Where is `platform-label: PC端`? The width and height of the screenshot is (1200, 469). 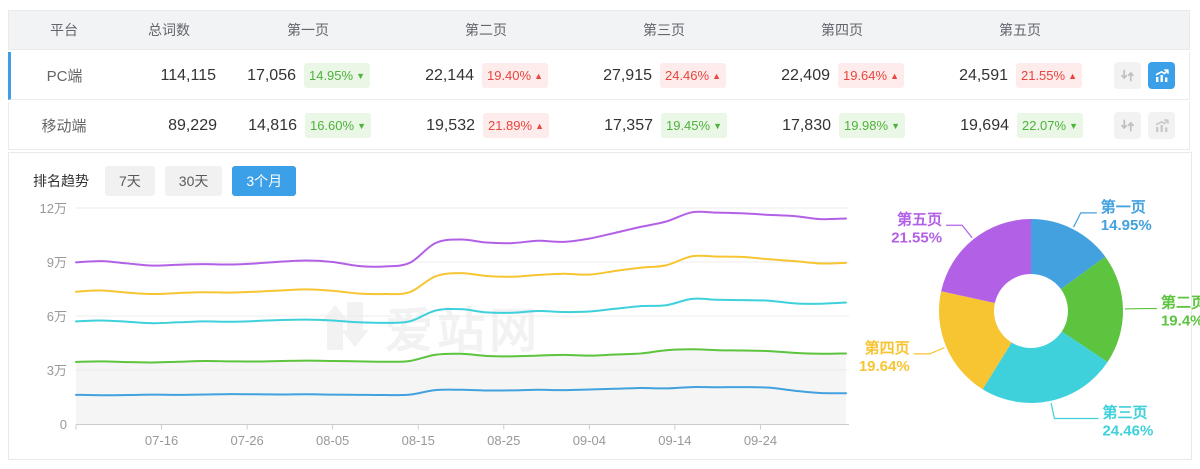 platform-label: PC端 is located at coordinates (64, 76).